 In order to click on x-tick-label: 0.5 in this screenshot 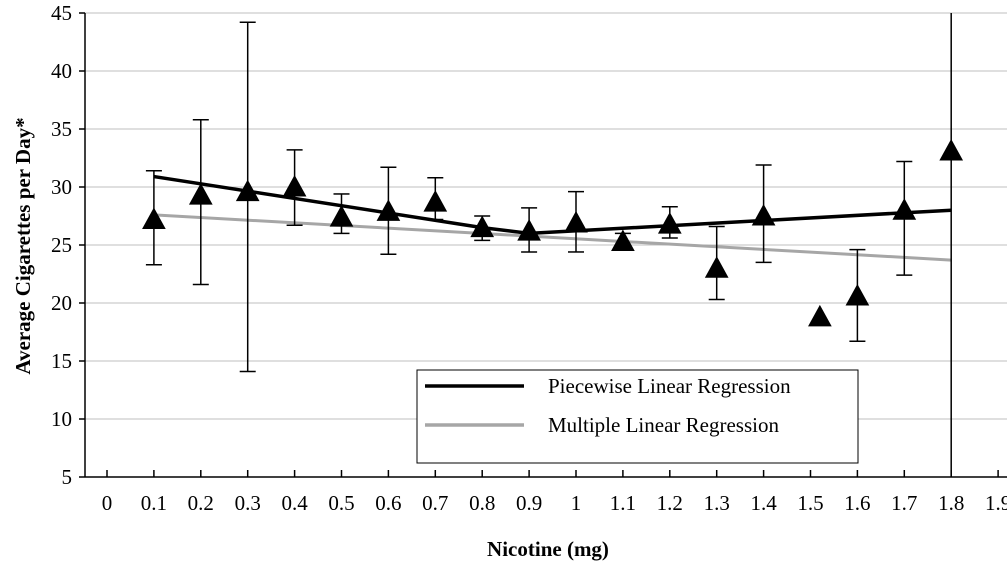, I will do `click(341, 503)`.